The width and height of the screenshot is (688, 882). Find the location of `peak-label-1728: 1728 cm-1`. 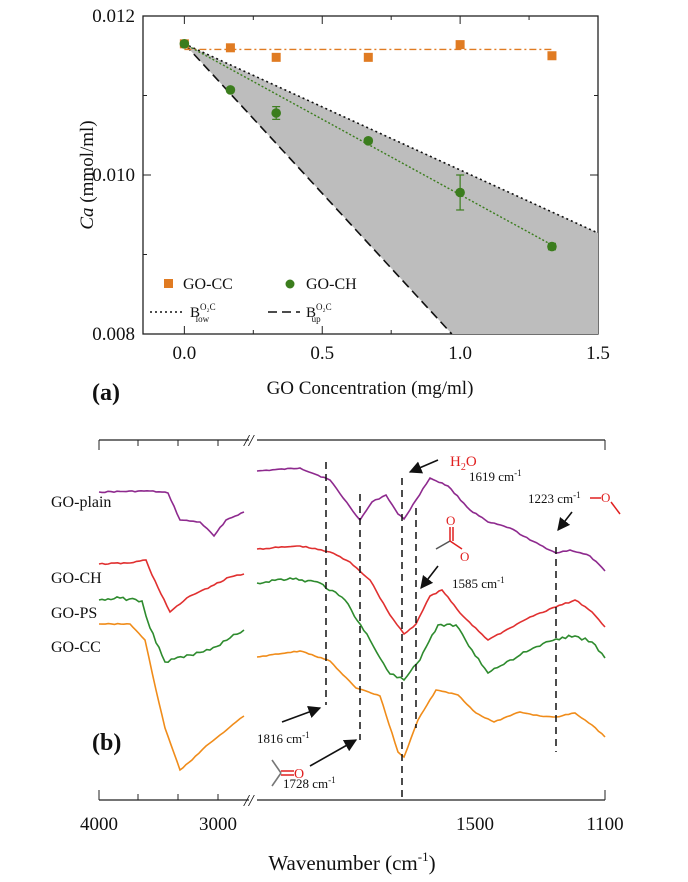

peak-label-1728: 1728 cm-1 is located at coordinates (309, 783).